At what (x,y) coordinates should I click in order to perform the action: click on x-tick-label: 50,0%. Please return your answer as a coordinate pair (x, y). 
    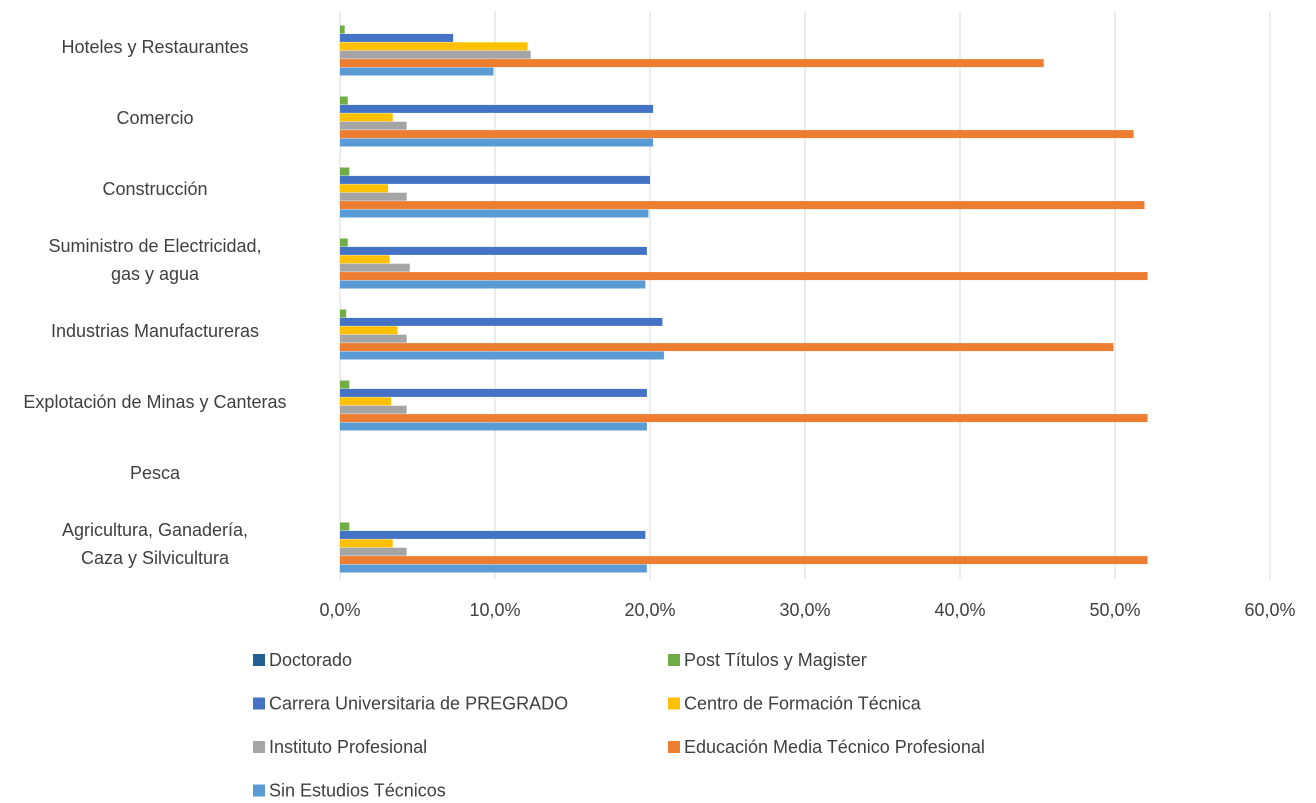
    Looking at the image, I should click on (1114, 610).